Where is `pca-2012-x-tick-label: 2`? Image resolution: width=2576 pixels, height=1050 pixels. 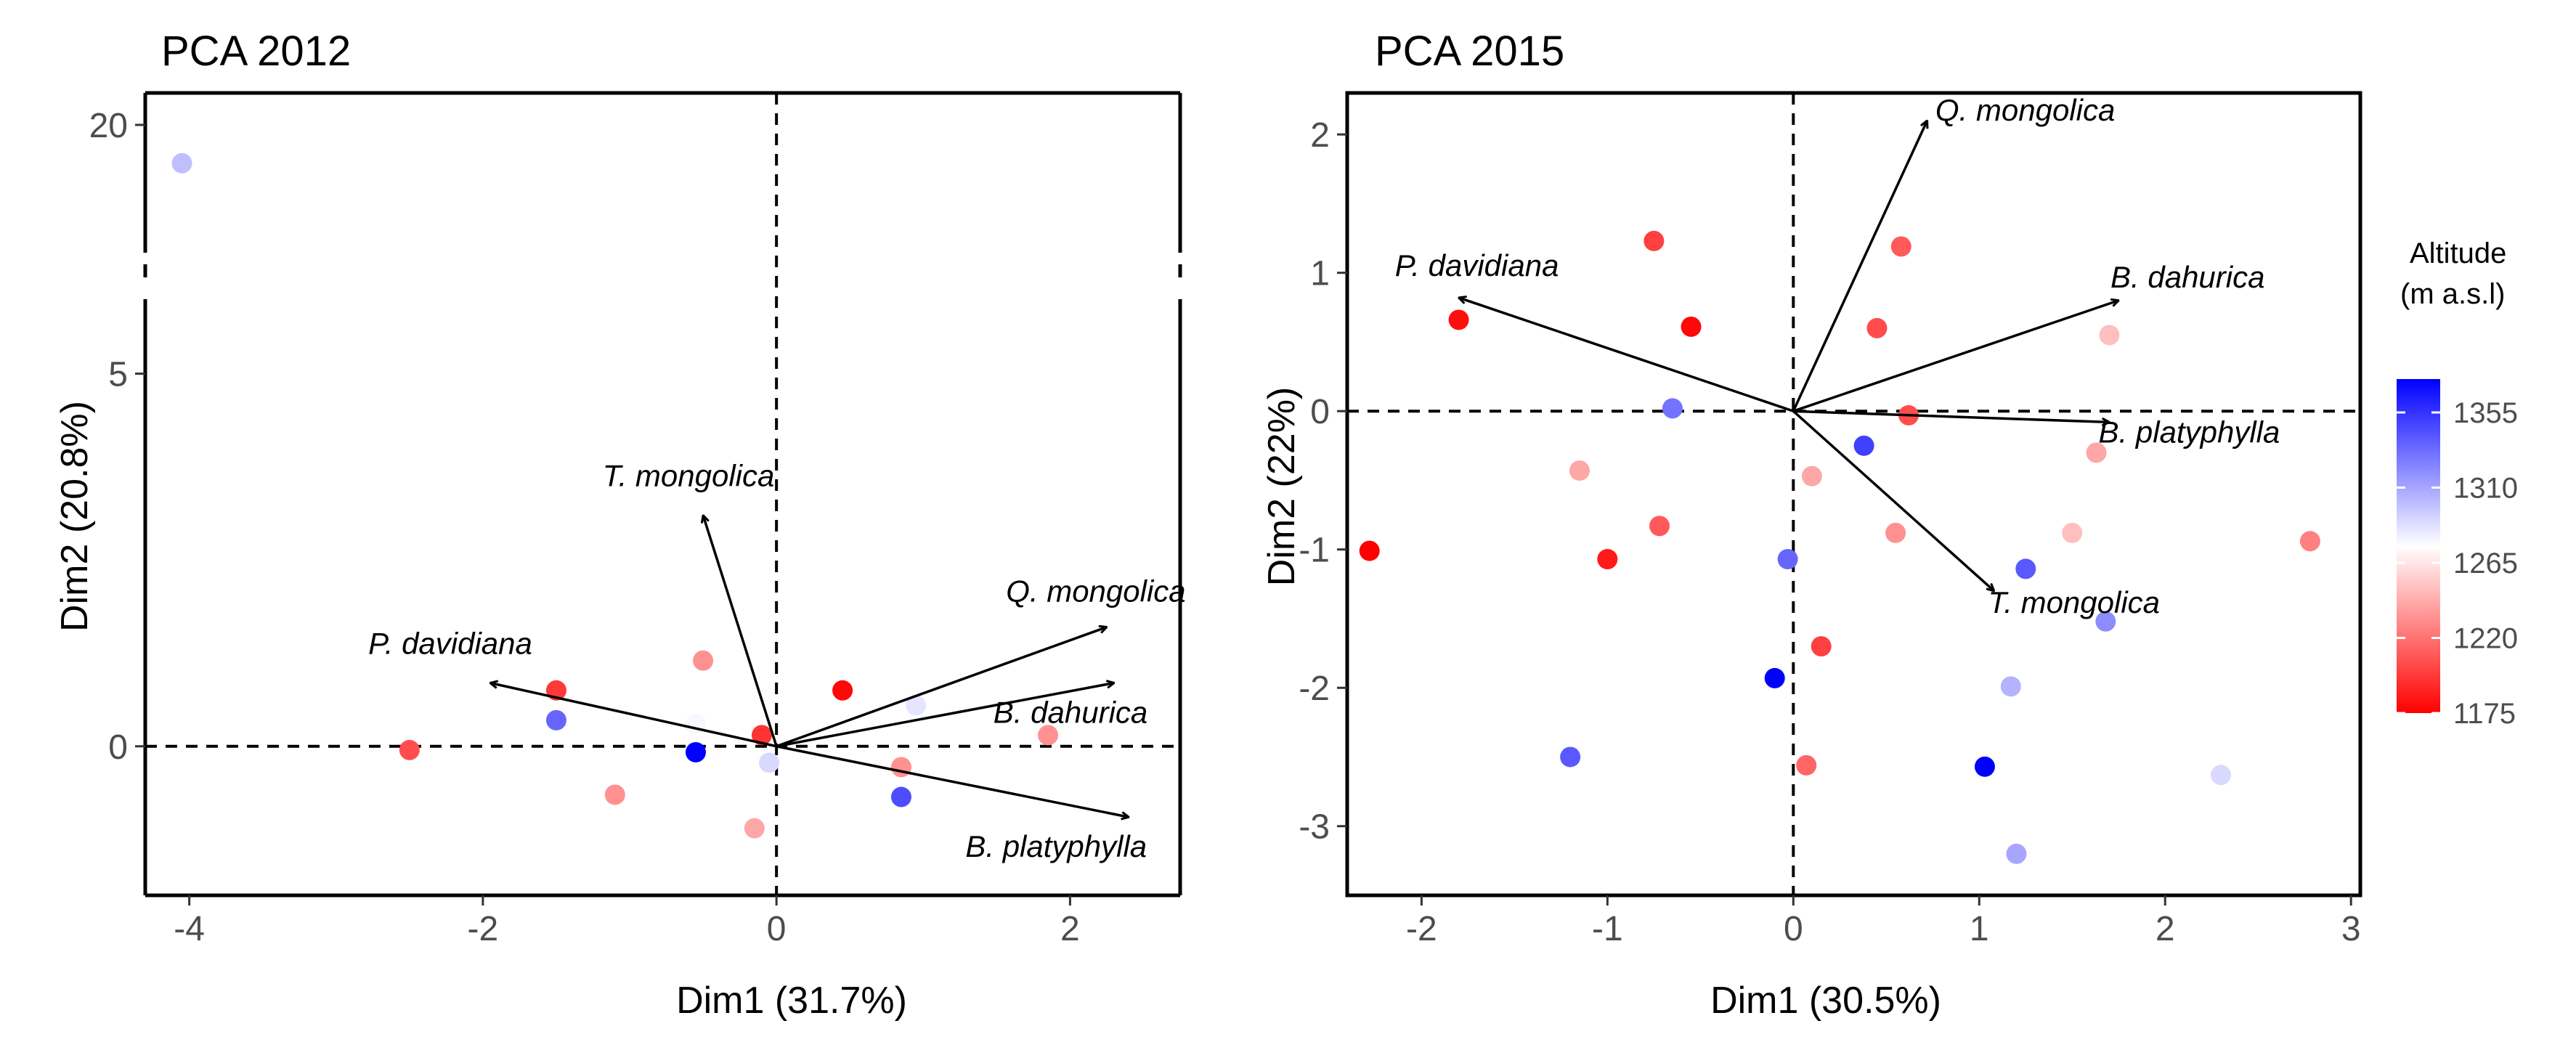
pca-2012-x-tick-label: 2 is located at coordinates (1070, 929).